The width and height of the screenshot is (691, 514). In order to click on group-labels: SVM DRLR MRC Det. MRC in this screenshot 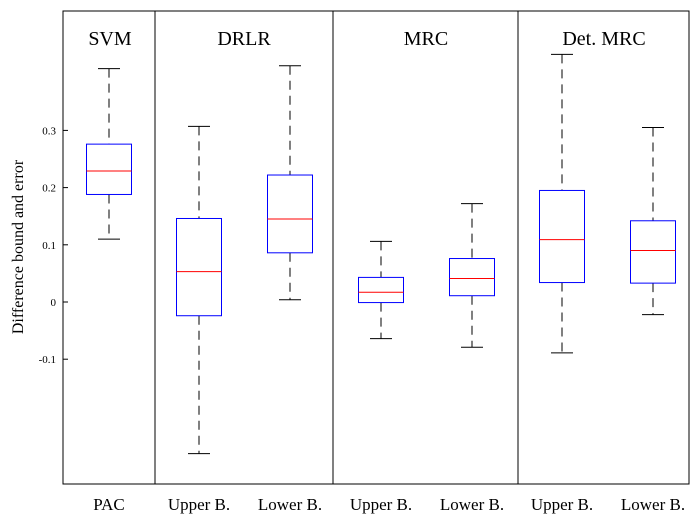, I will do `click(366, 39)`.